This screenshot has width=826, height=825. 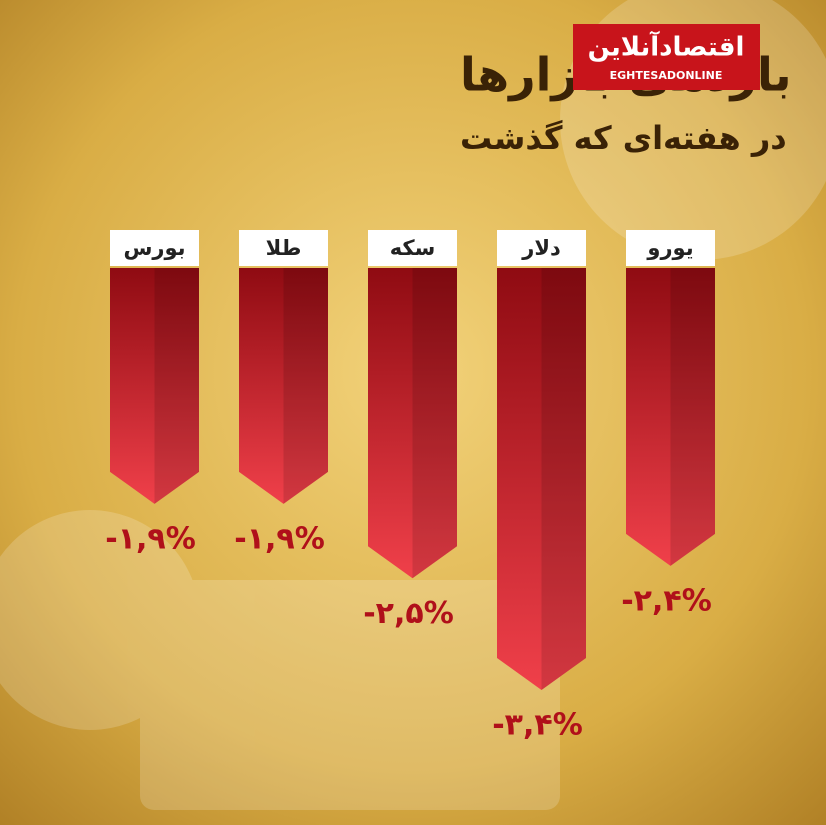 I want to click on value-label: -۳,۴%, so click(x=537, y=725).